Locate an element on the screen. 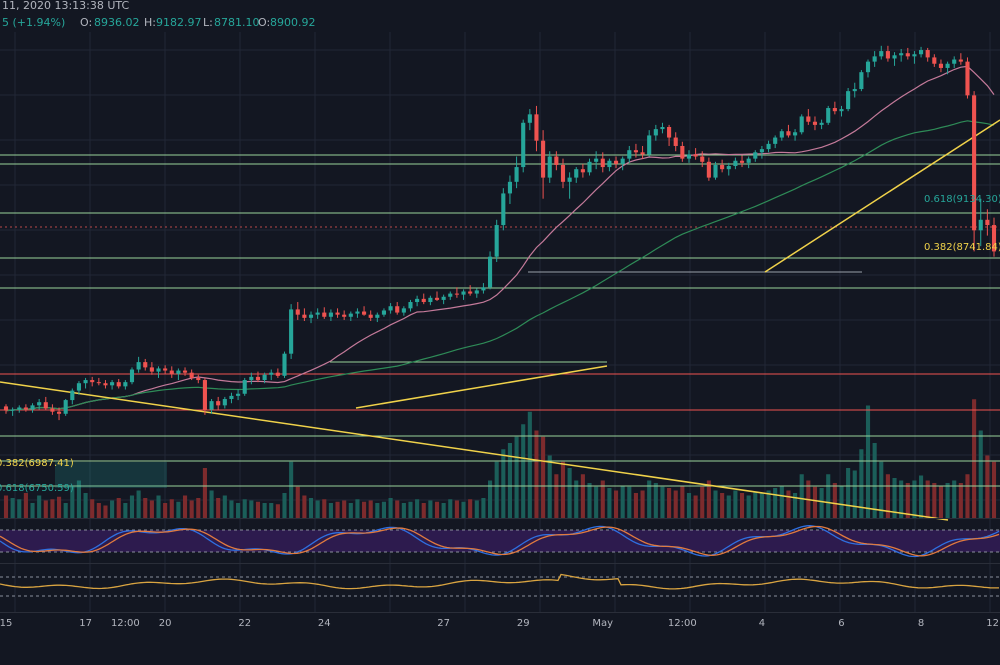  rsi-panel is located at coordinates (500, 580).